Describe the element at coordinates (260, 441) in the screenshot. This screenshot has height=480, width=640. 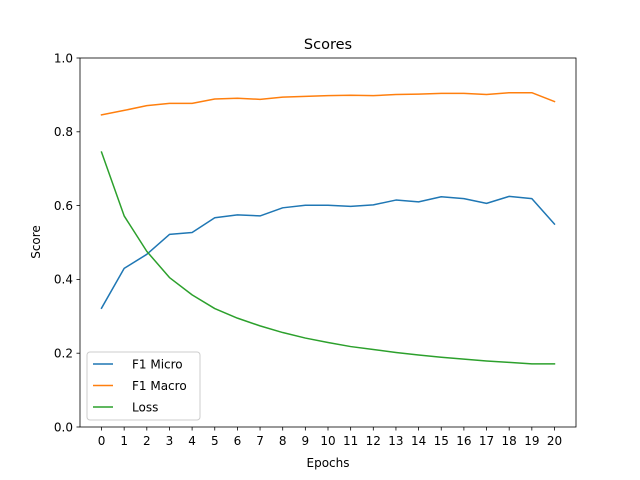
I see `x-tick-label: 7` at that location.